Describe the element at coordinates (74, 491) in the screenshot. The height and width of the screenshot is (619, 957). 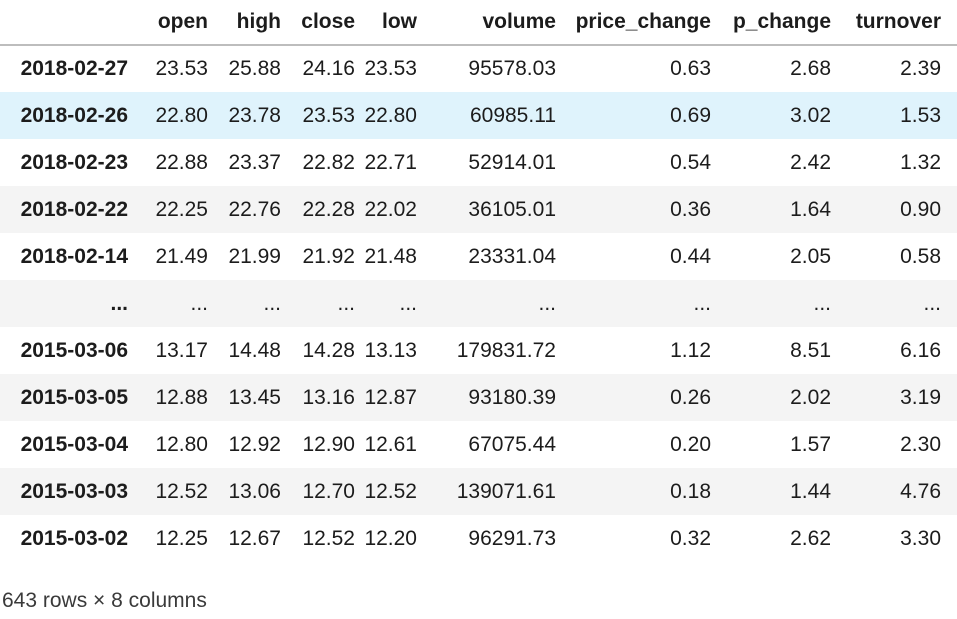
I see `row-index-label: 2015-03-03` at that location.